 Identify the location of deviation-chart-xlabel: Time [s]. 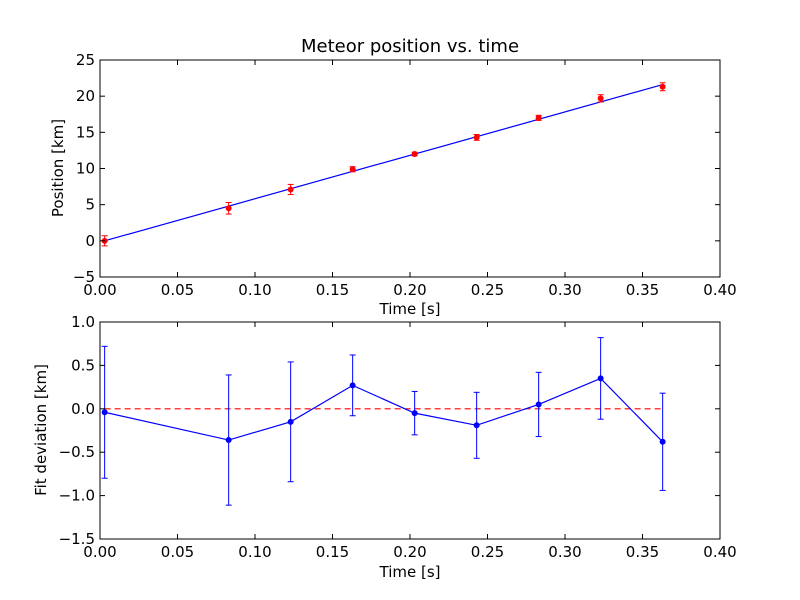
(410, 572).